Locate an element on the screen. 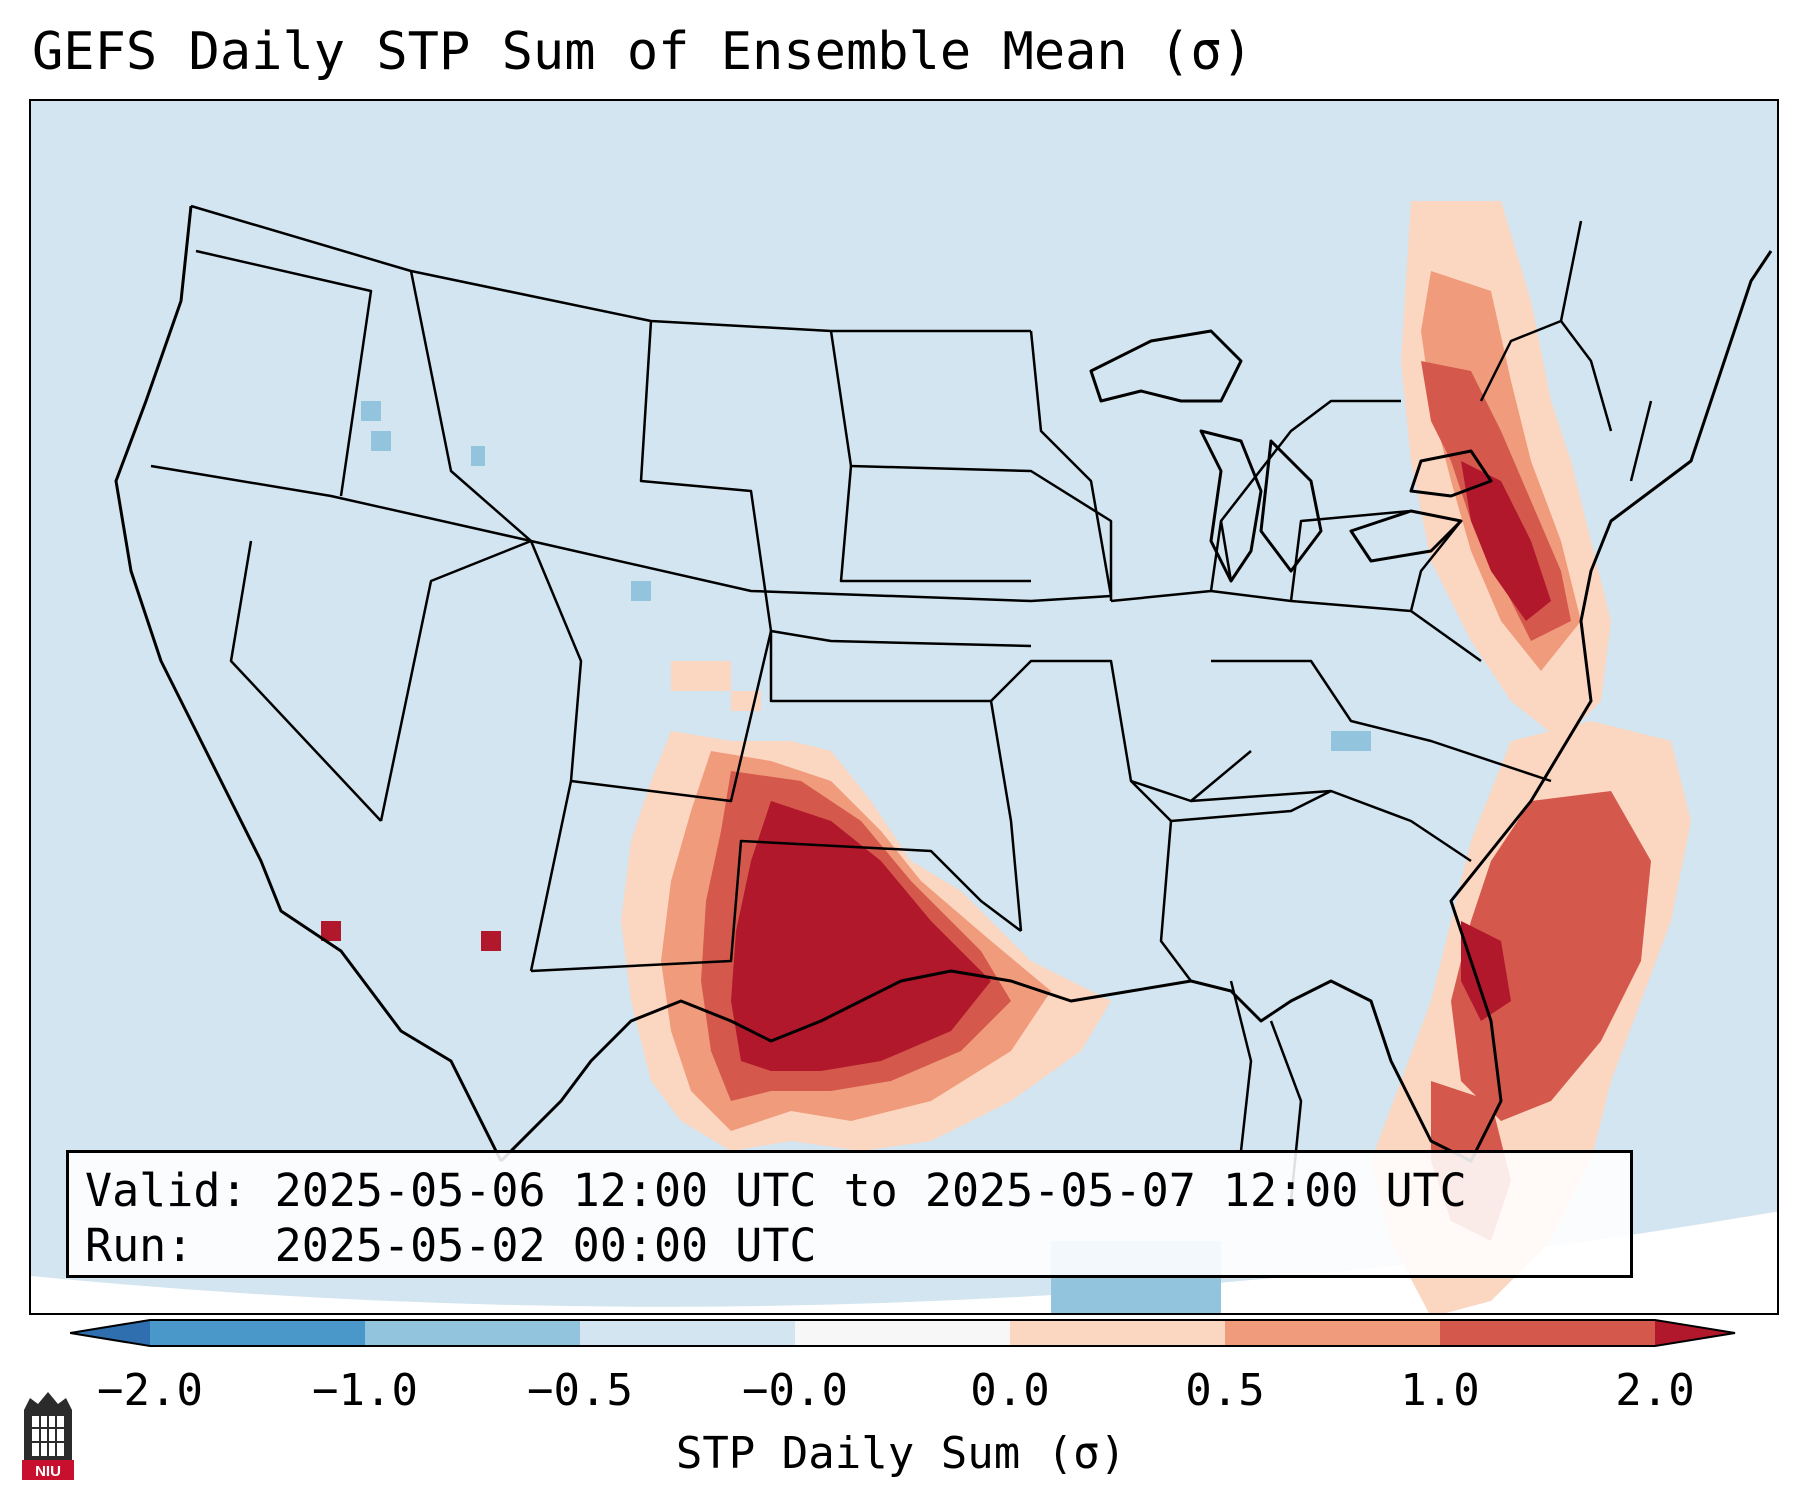  colorbar-tick-label: −2.0 is located at coordinates (150, 1390).